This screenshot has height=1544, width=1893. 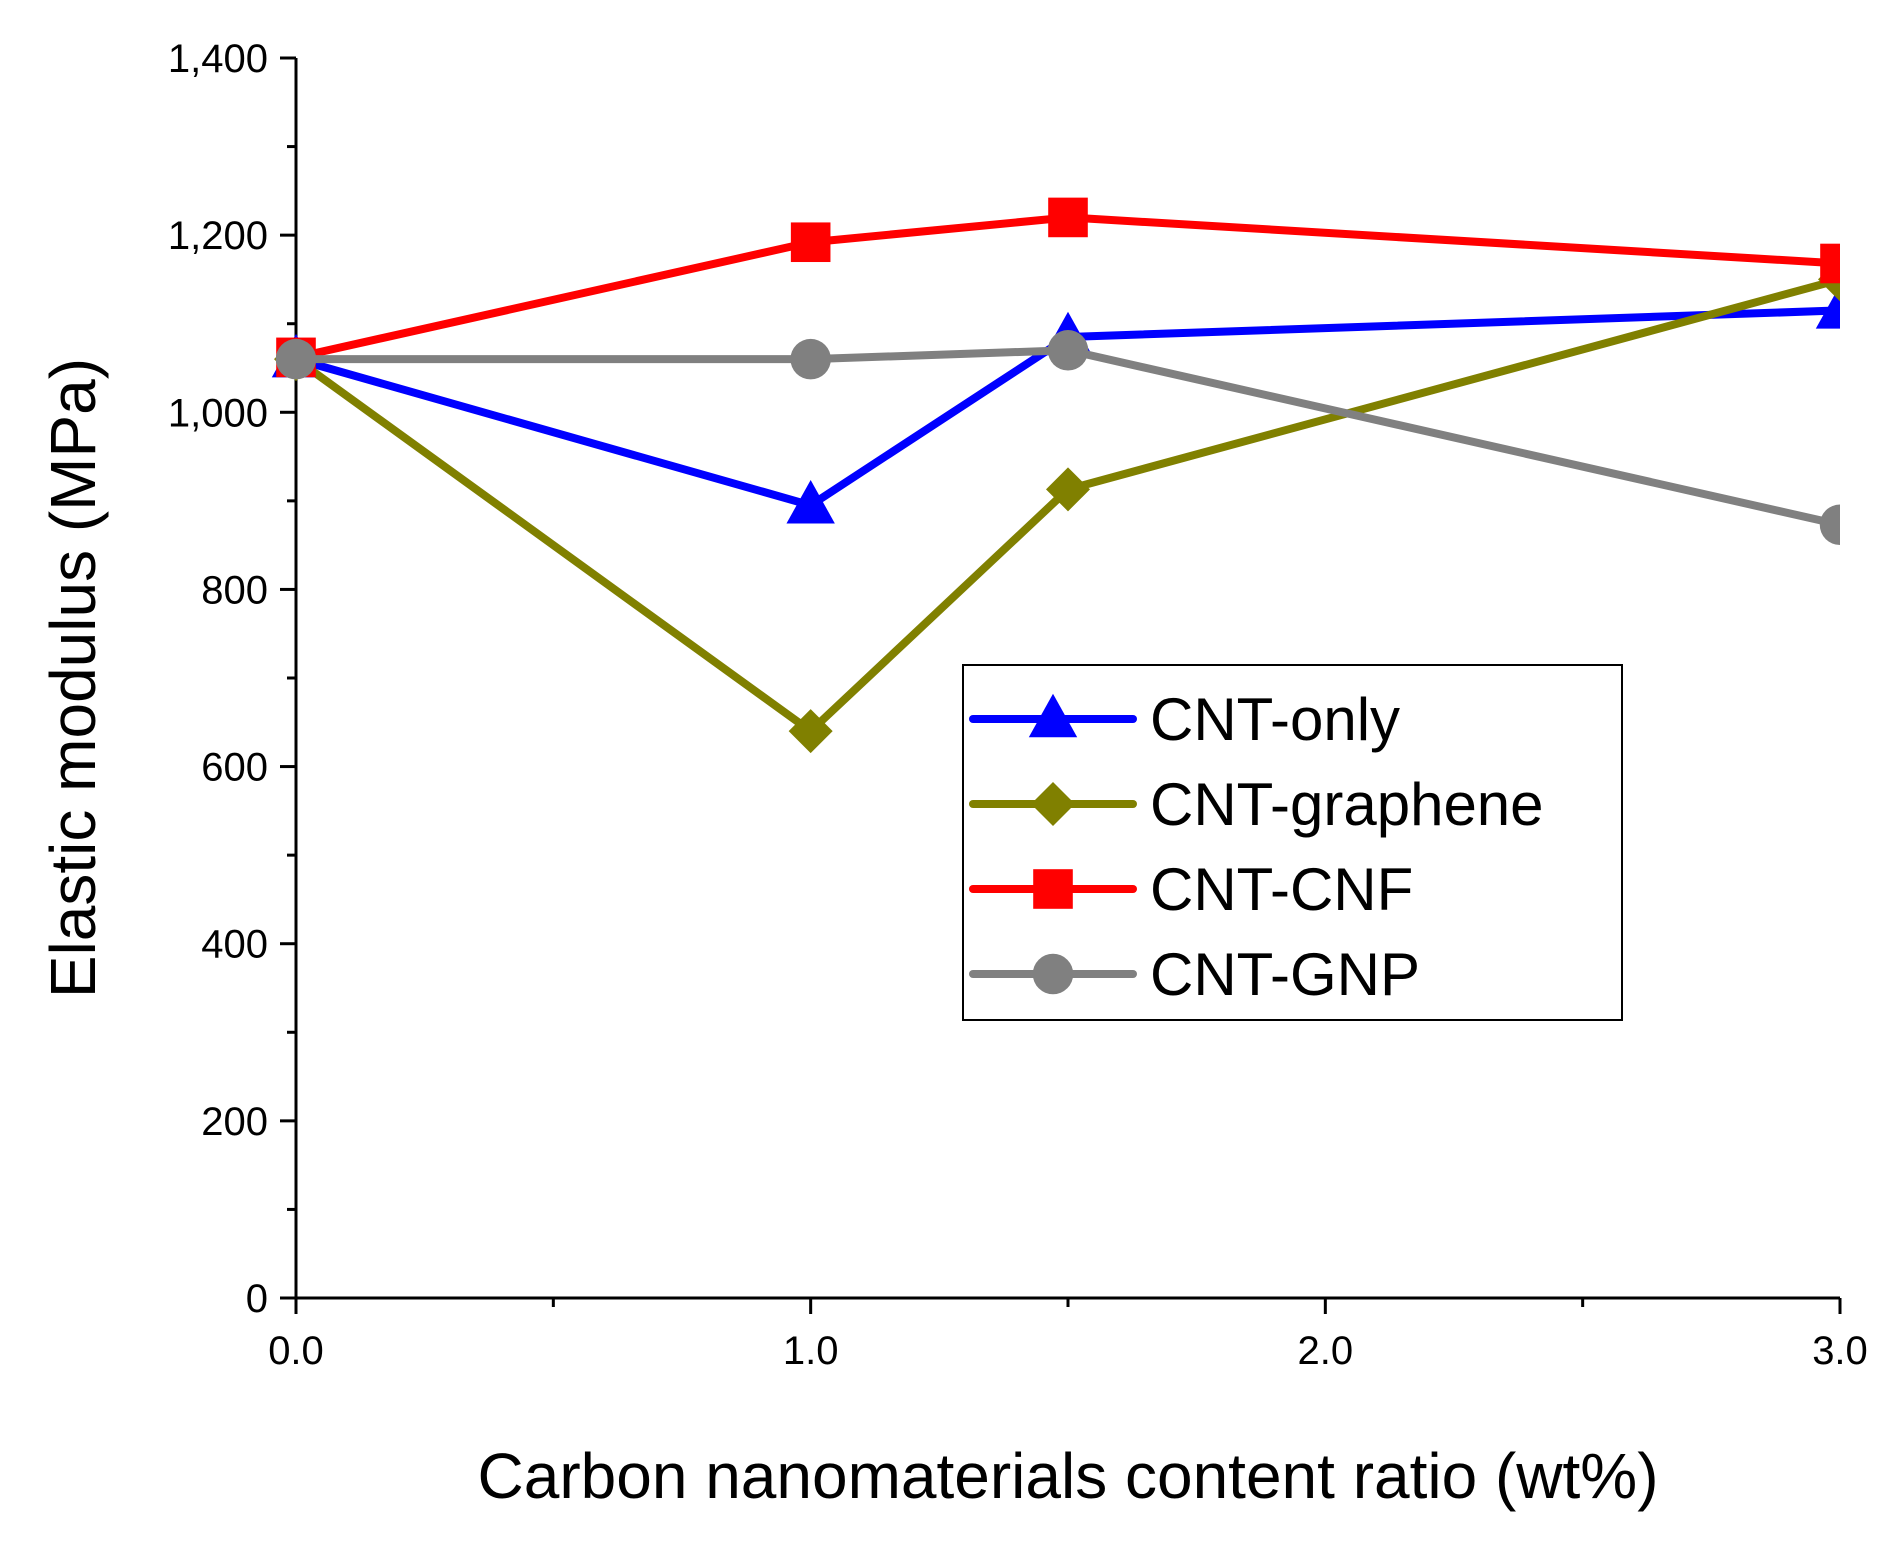 I want to click on legend: CNT-only CNT-graphene CNT-CNF CNT-GNP, so click(x=1292, y=842).